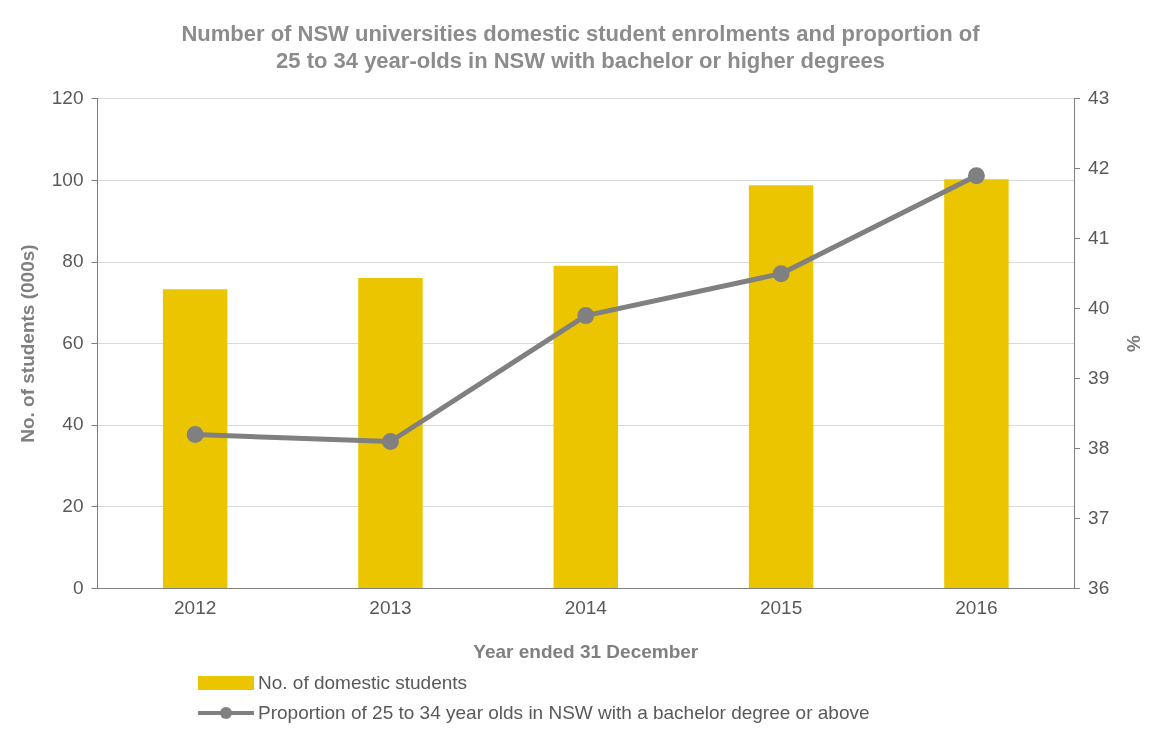 This screenshot has height=740, width=1167. Describe the element at coordinates (564, 713) in the screenshot. I see `legend-label: Proportion of 25 to 34 year olds in NSW with a bachelor degree or above` at that location.